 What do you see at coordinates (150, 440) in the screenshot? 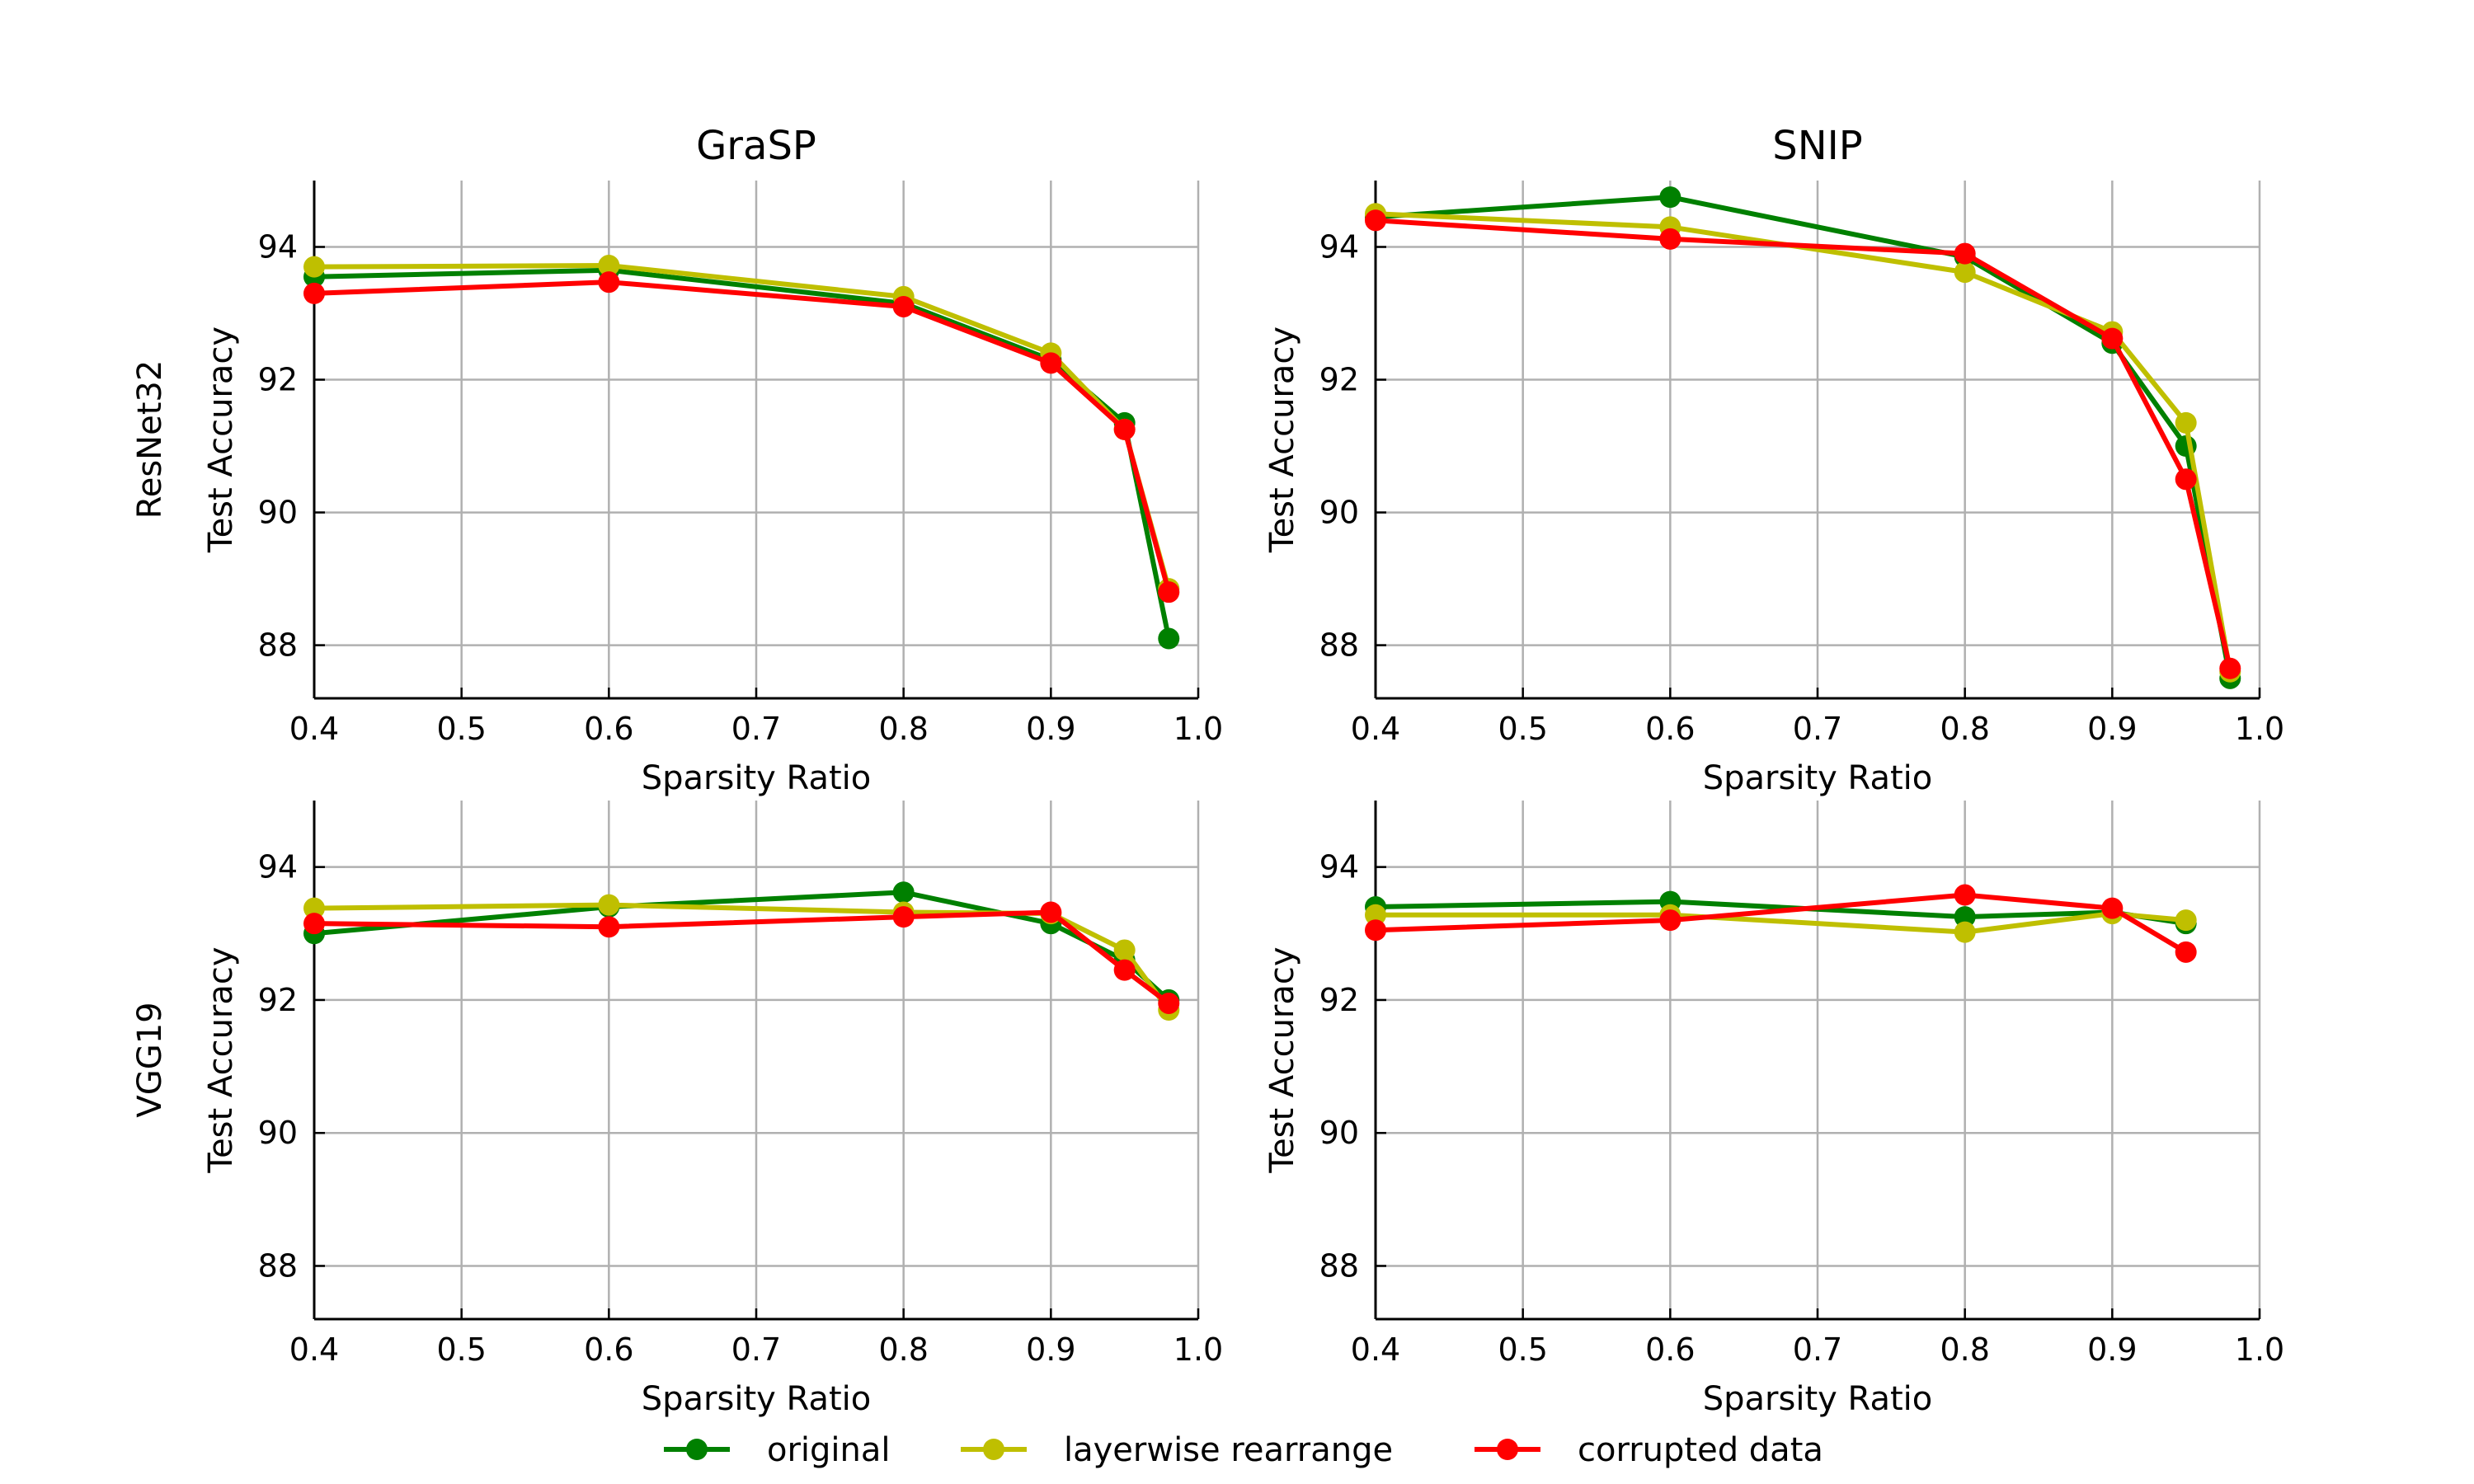
I see `row-label: ResNet32` at bounding box center [150, 440].